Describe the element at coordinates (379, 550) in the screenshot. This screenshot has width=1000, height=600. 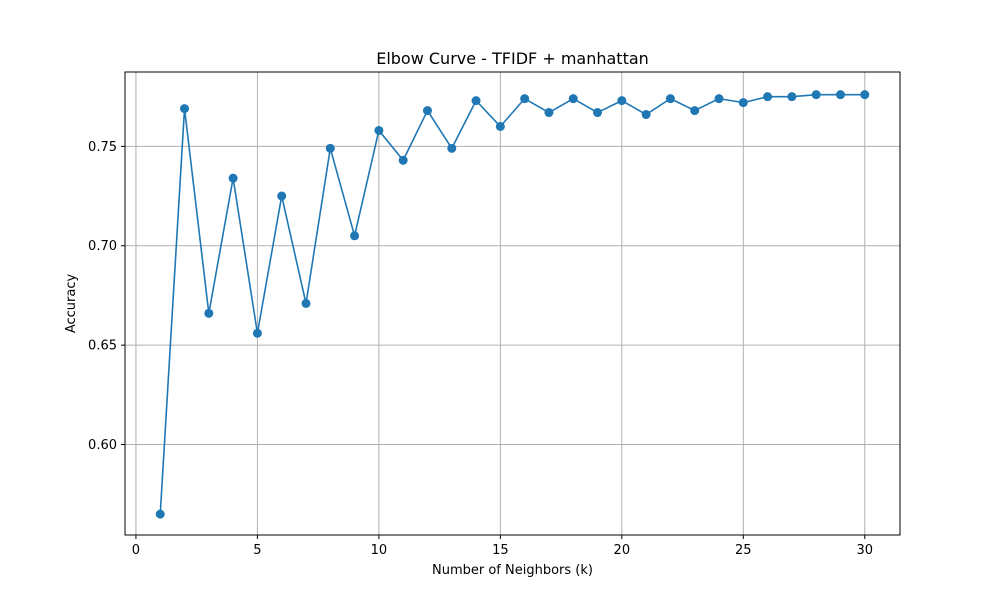
I see `x-tick-label: 10` at that location.